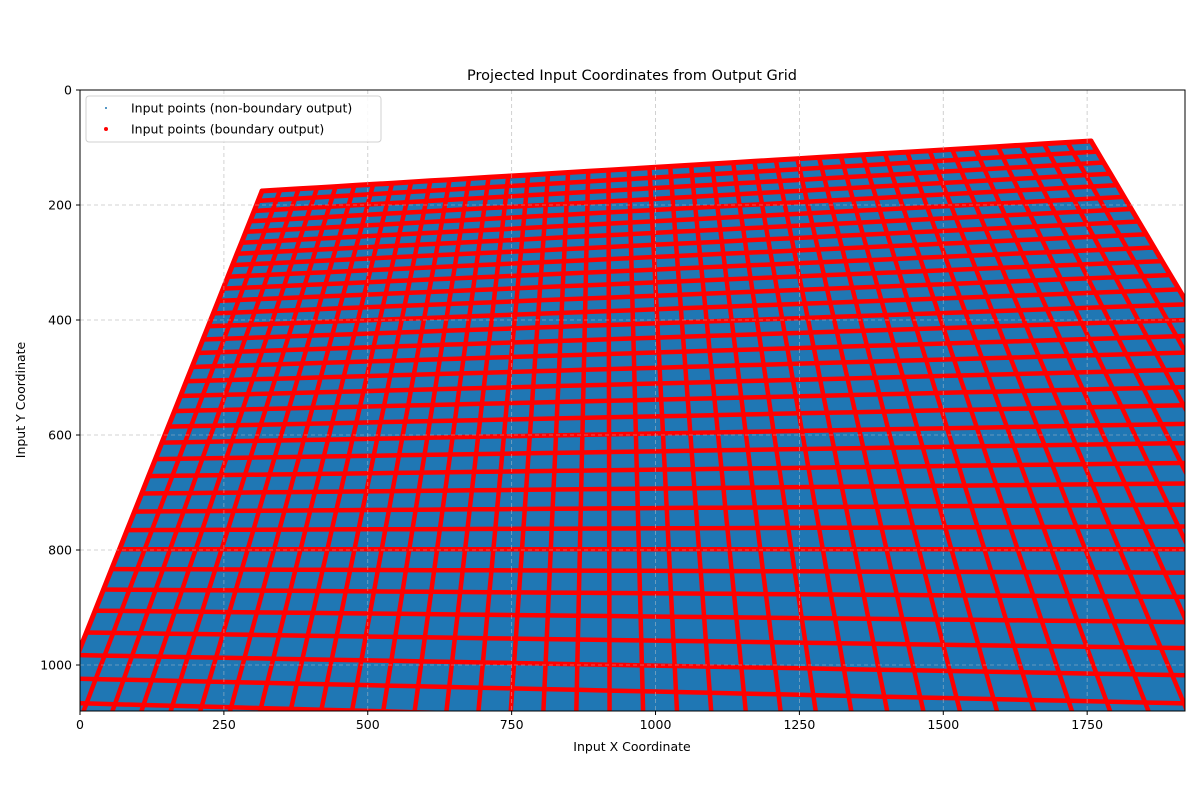 The image size is (1200, 800). What do you see at coordinates (106, 129) in the screenshot?
I see `legend-marker-boundary-icon` at bounding box center [106, 129].